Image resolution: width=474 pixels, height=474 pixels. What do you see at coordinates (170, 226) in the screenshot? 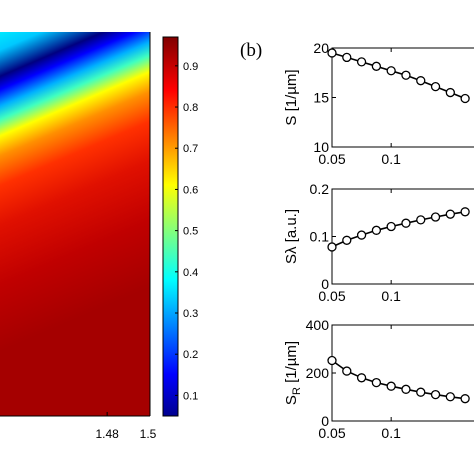
I see `colorbar-gradient` at bounding box center [170, 226].